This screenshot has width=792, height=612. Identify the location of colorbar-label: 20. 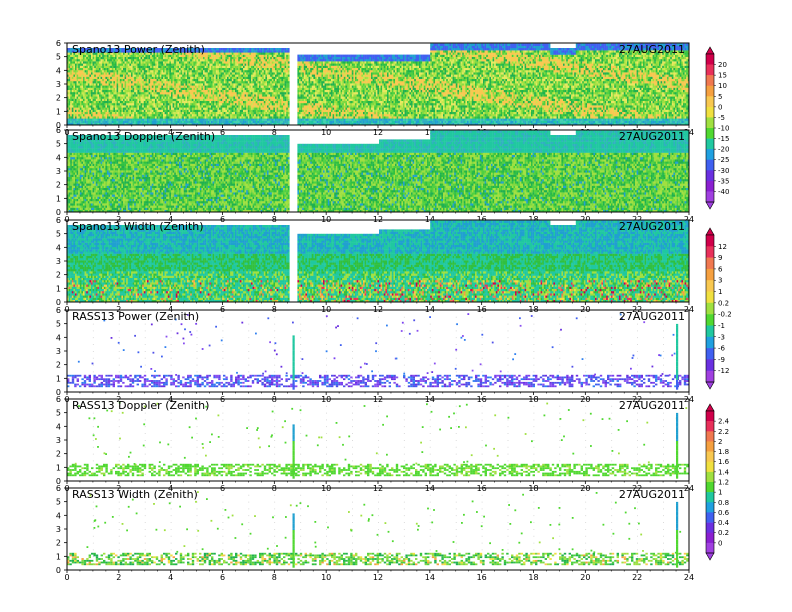
(722, 65).